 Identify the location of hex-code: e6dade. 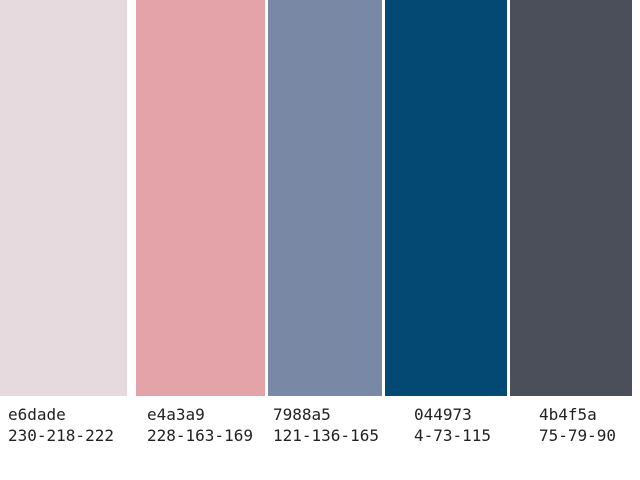
(37, 414).